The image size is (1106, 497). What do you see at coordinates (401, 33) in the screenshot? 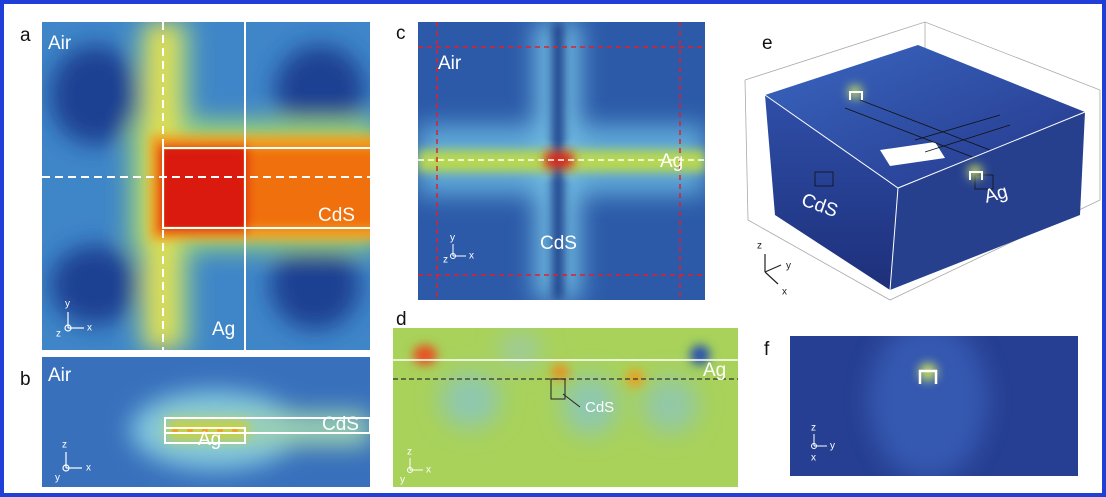
I see `panel-label: c` at bounding box center [401, 33].